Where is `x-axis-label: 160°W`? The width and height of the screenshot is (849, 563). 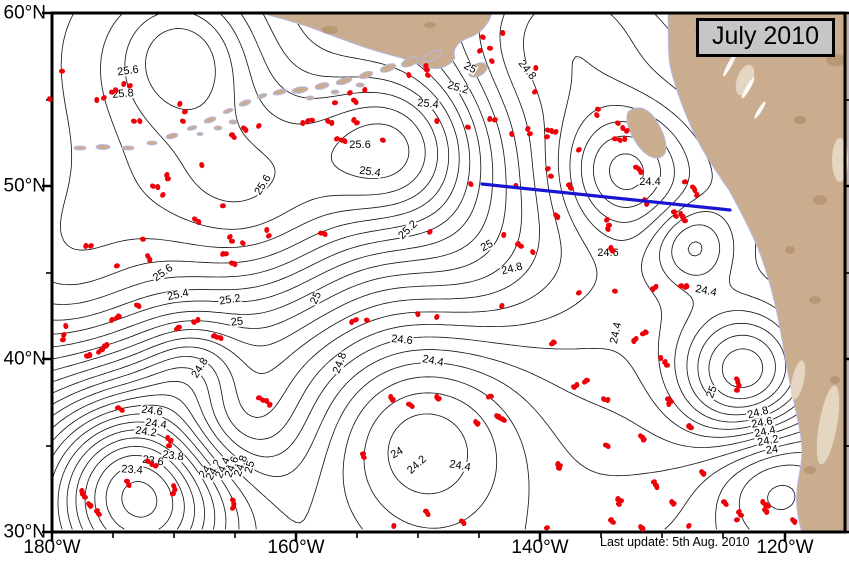 x-axis-label: 160°W is located at coordinates (296, 547).